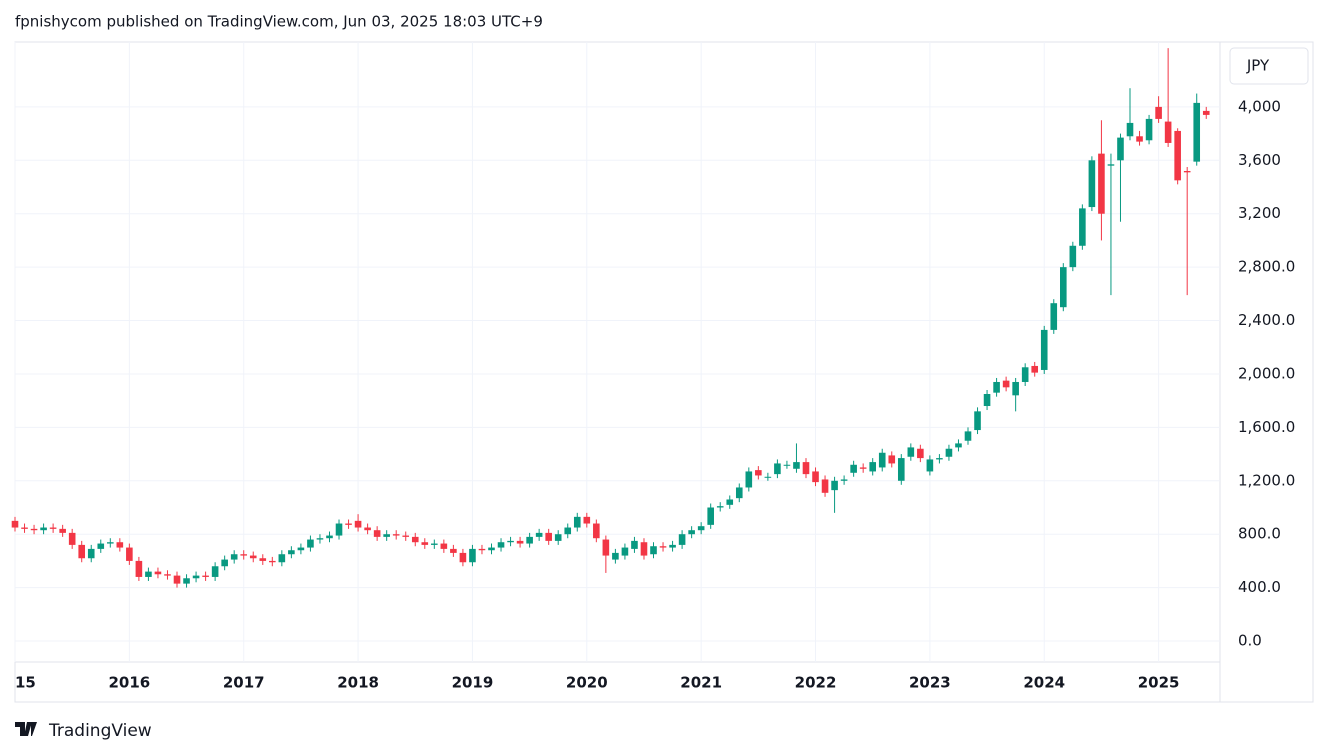 The height and width of the screenshot is (756, 1329). Describe the element at coordinates (358, 683) in the screenshot. I see `x-tick-label: 2018` at that location.